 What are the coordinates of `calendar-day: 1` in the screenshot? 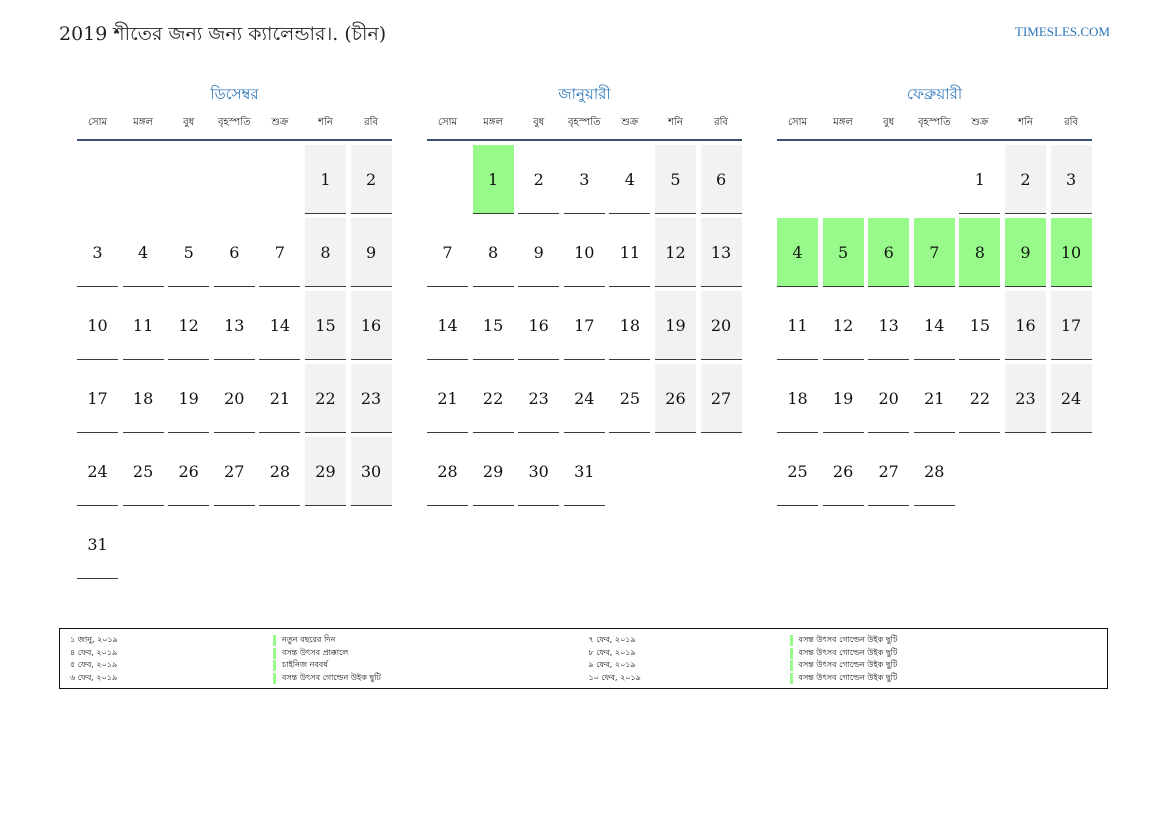 It's located at (980, 179).